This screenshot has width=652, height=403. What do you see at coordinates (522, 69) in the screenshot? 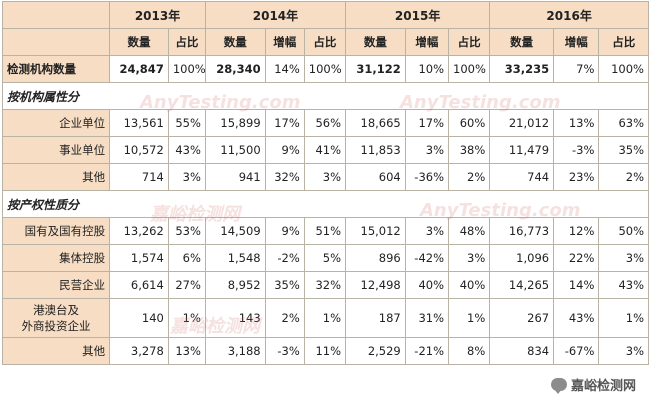
I see `cell-qty: 33,235` at bounding box center [522, 69].